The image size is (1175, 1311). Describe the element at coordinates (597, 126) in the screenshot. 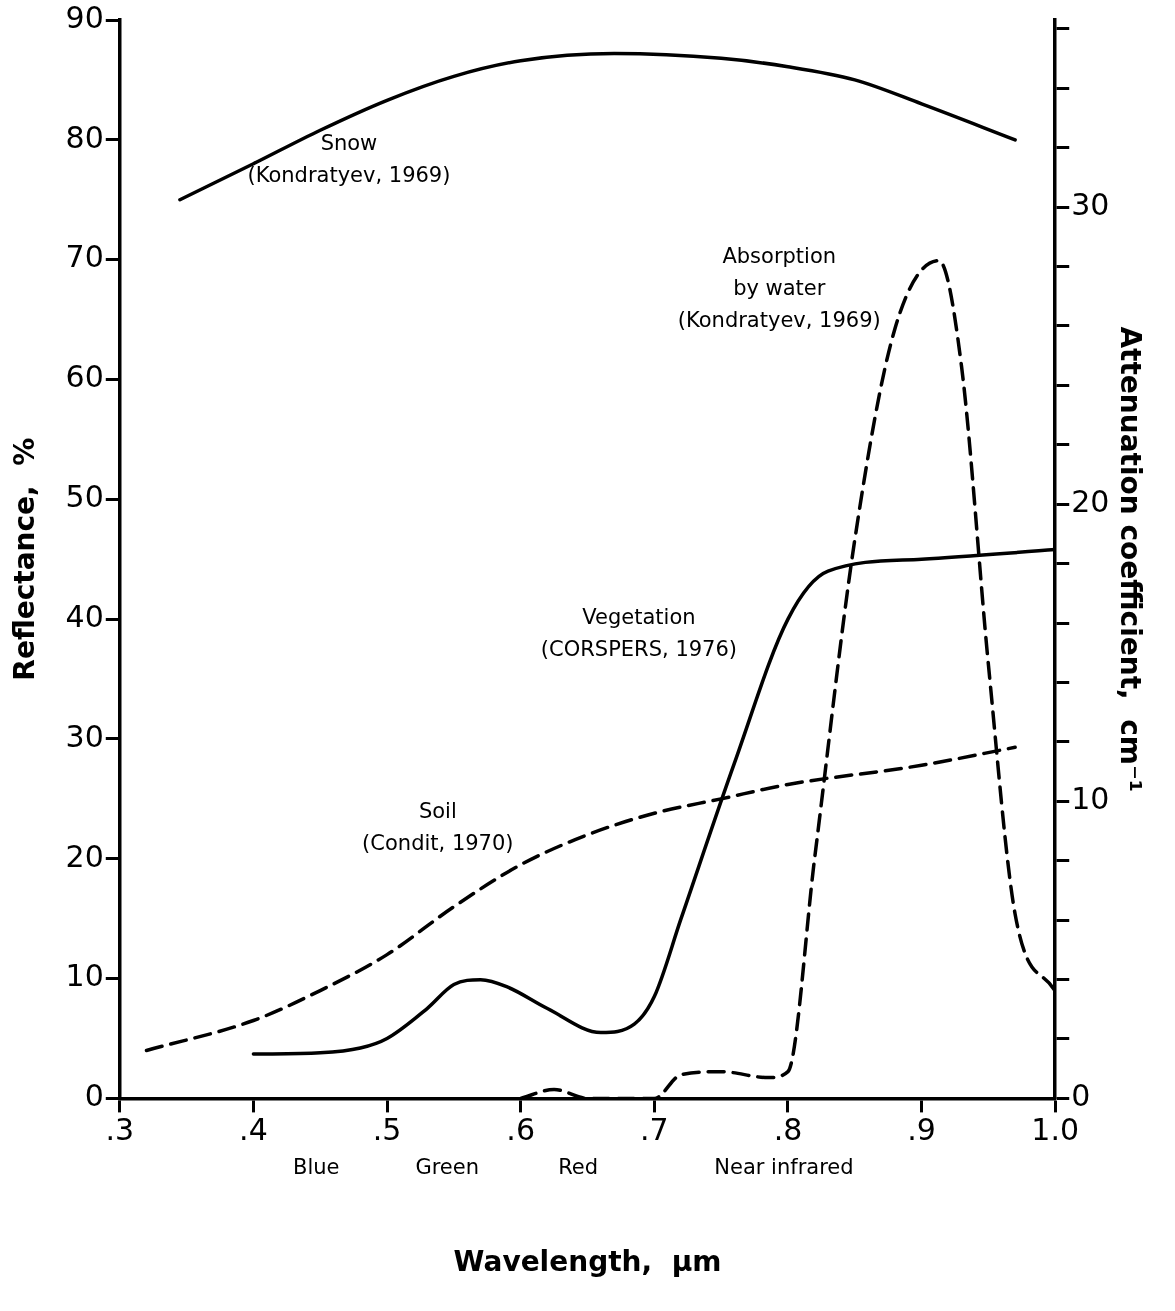

I see `line-series` at that location.